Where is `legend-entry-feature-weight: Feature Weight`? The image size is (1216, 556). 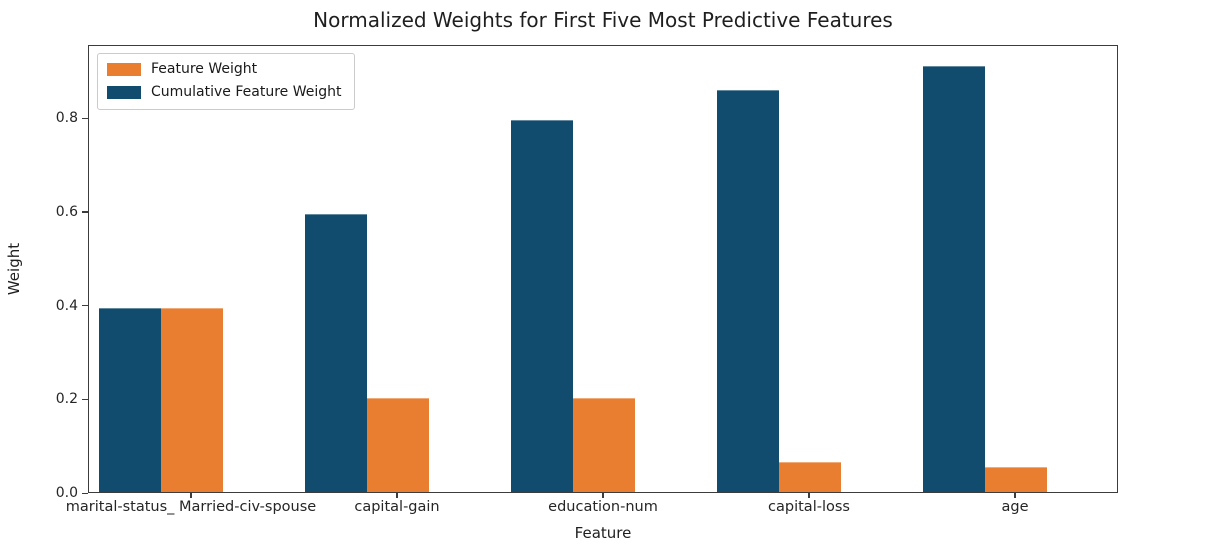 legend-entry-feature-weight: Feature Weight is located at coordinates (224, 69).